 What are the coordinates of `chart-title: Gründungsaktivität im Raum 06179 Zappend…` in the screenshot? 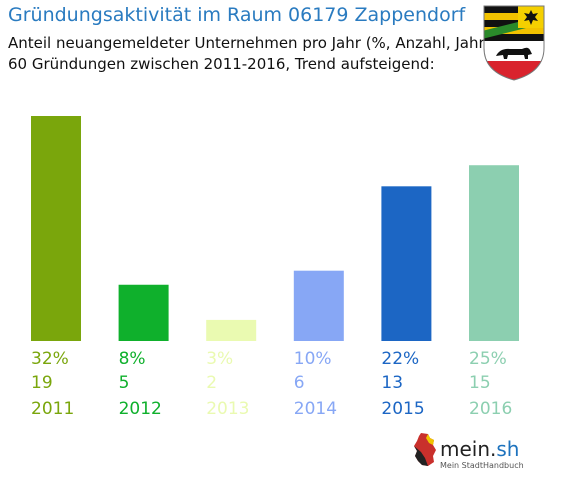 It's located at (237, 15).